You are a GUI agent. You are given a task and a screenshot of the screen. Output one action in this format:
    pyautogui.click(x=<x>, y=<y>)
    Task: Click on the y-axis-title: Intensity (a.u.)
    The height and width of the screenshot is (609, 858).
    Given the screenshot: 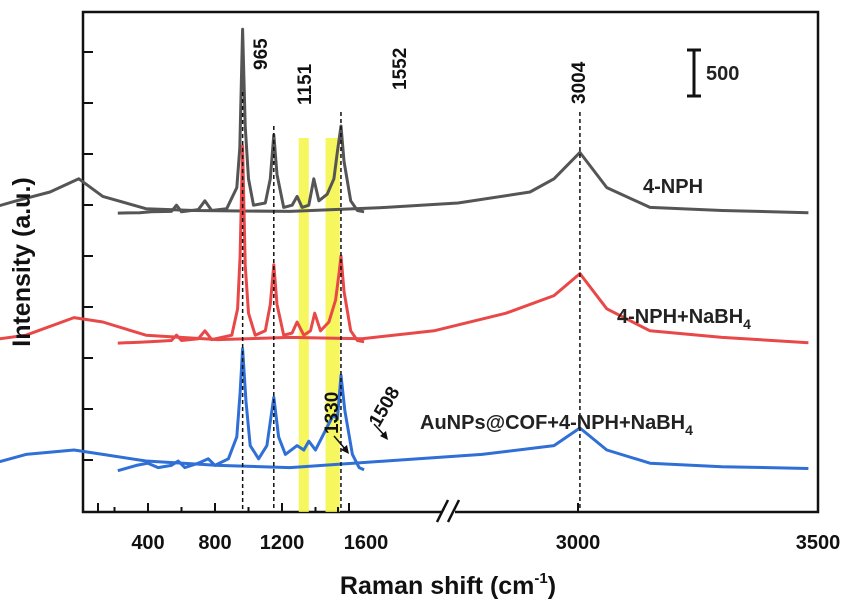 What is the action you would take?
    pyautogui.click(x=22, y=261)
    